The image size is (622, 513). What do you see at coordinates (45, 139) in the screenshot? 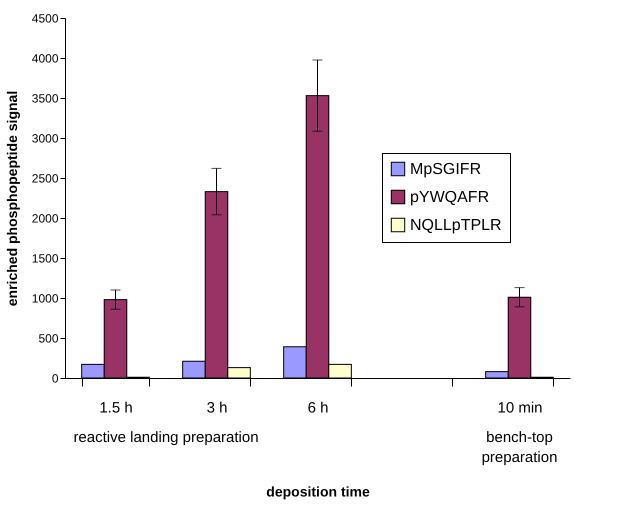
I see `y-tick-label: 3000` at bounding box center [45, 139].